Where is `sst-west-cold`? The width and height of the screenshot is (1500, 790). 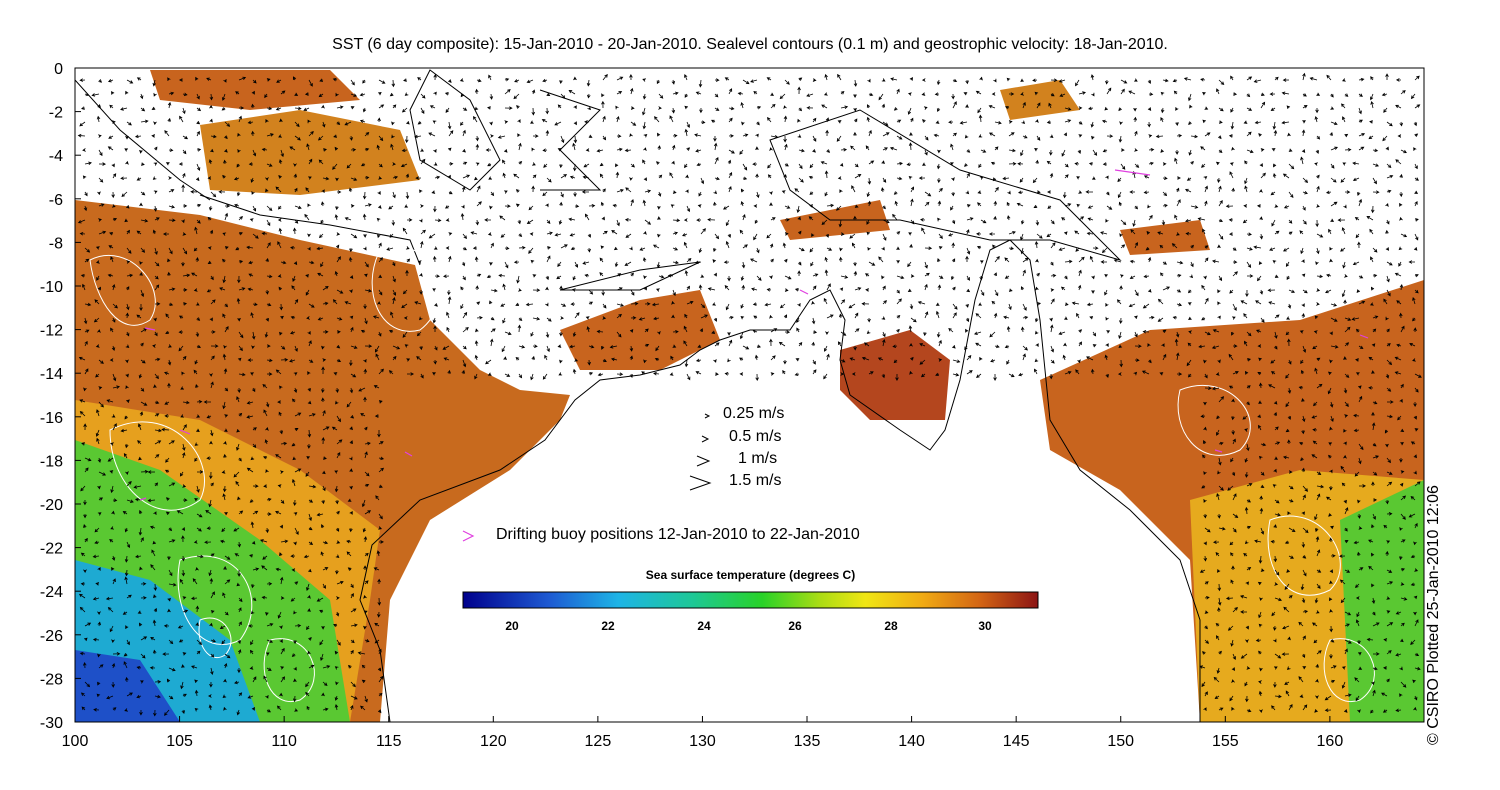
sst-west-cold is located at coordinates (127, 686).